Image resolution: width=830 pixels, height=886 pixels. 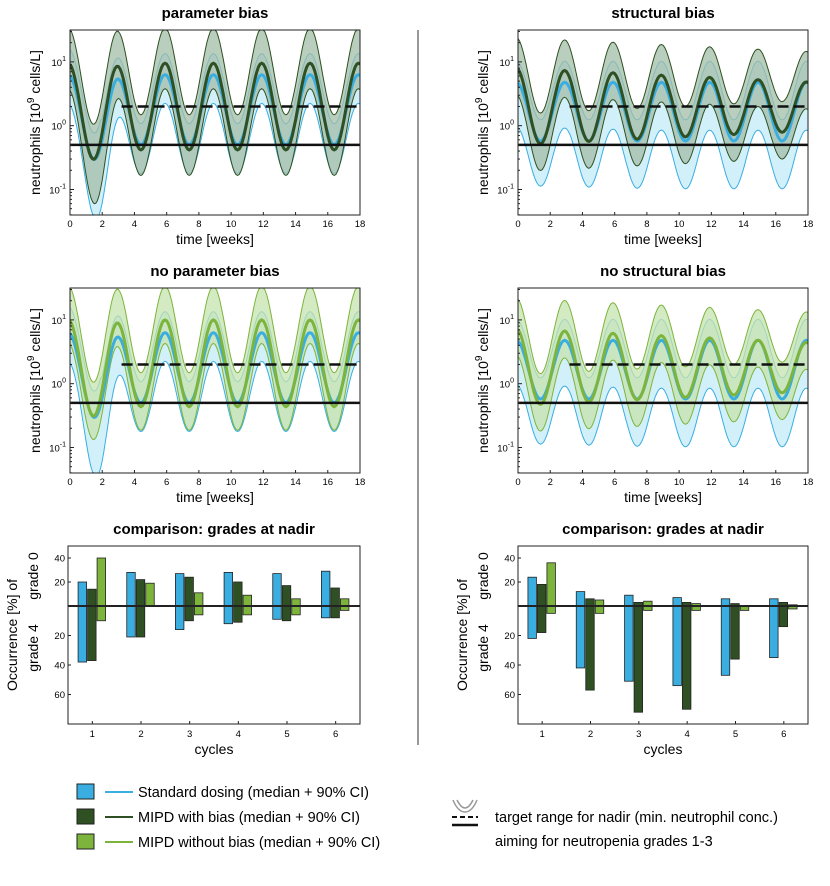 I want to click on x-tick-label: 16, so click(x=327, y=482).